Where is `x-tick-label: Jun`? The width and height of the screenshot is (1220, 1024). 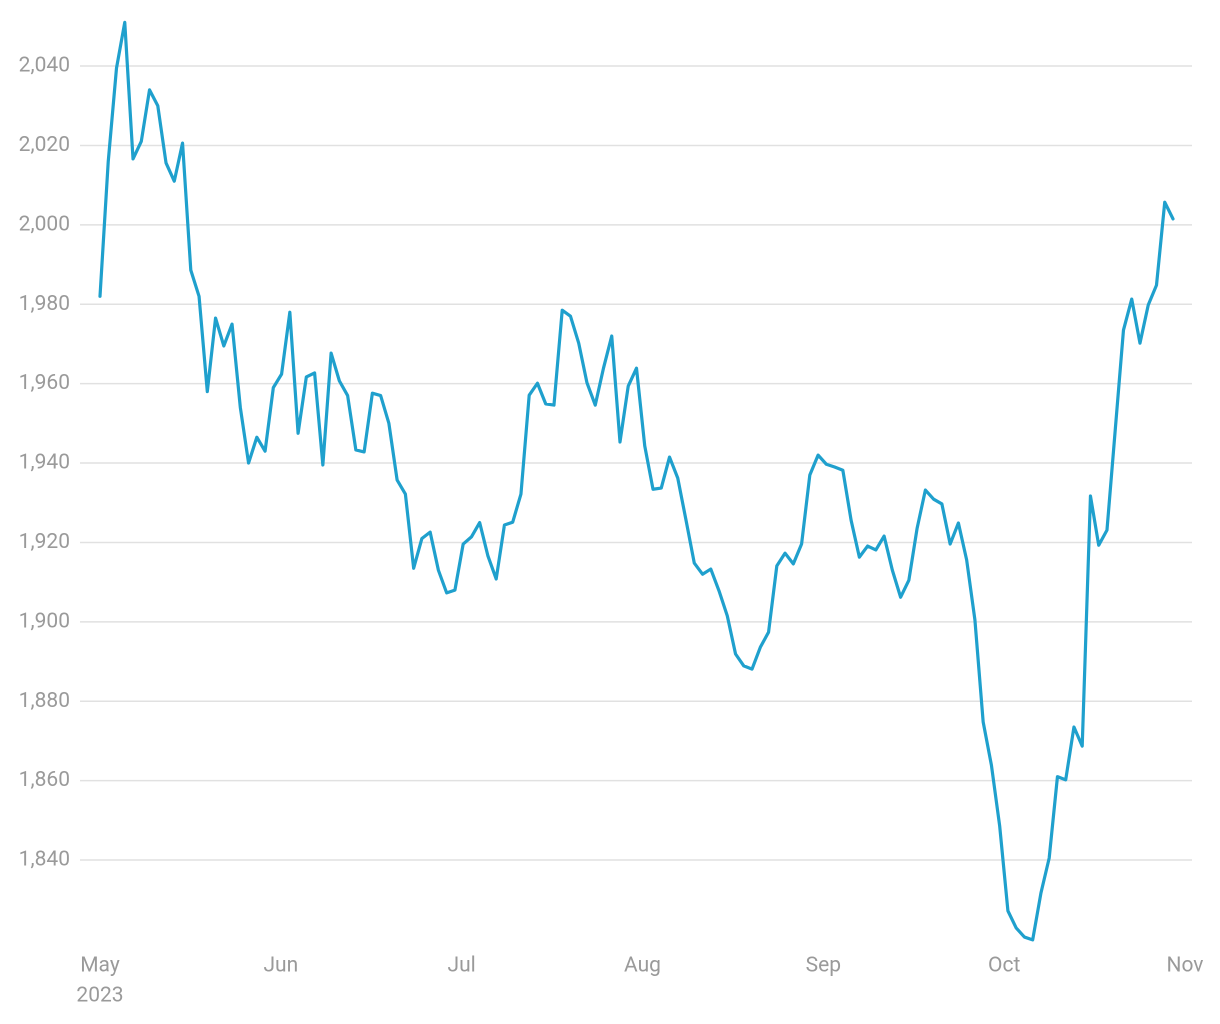 x-tick-label: Jun is located at coordinates (280, 966).